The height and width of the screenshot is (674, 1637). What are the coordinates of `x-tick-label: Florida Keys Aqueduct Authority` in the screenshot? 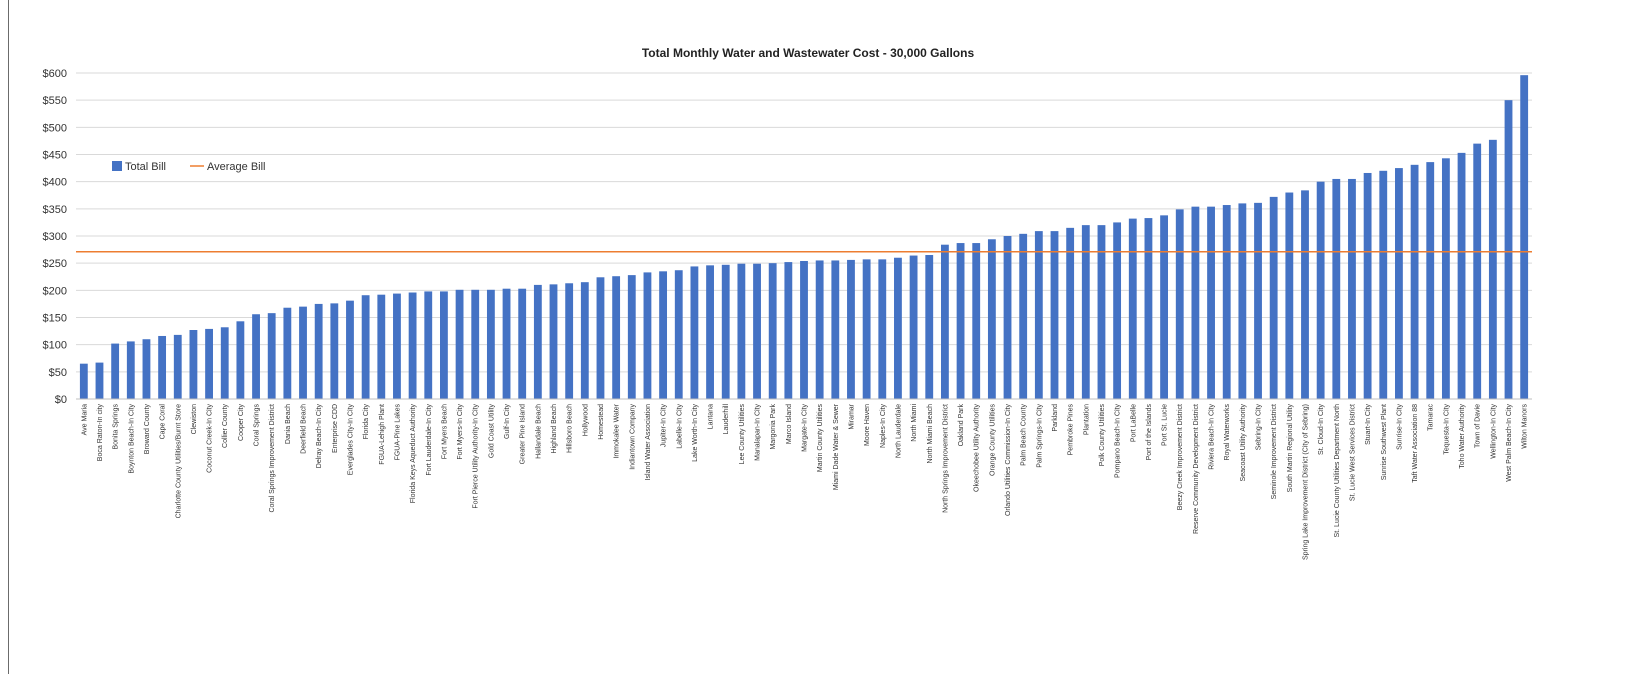 It's located at (413, 454).